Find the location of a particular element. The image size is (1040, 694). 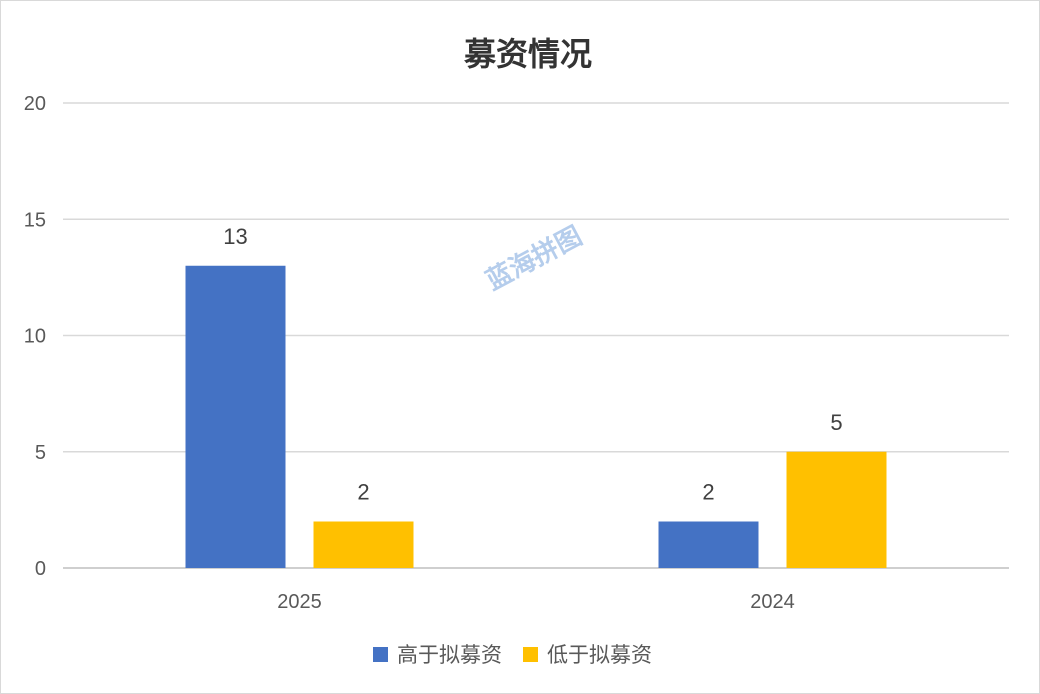

data-label: 13 is located at coordinates (235, 236).